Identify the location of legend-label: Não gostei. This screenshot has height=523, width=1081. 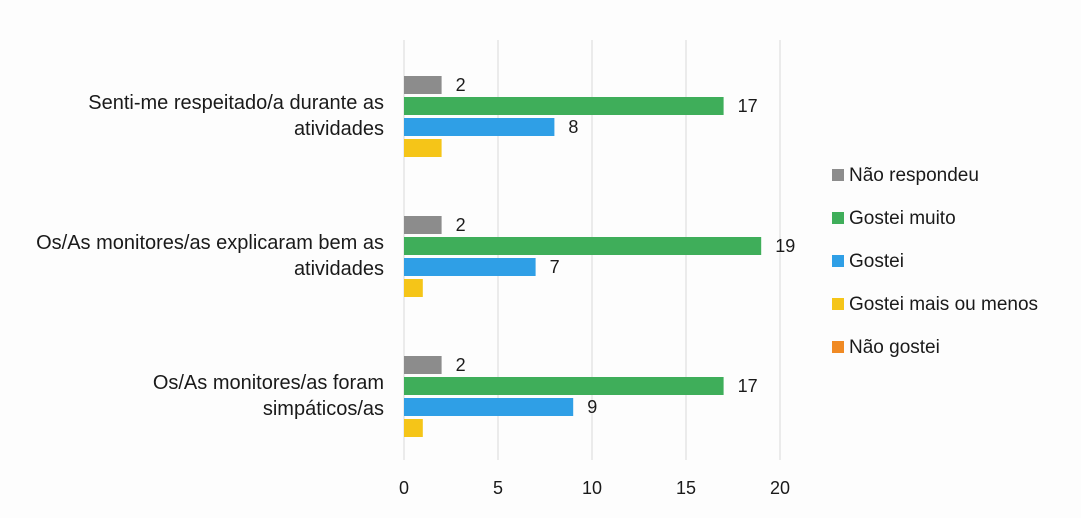
(894, 347).